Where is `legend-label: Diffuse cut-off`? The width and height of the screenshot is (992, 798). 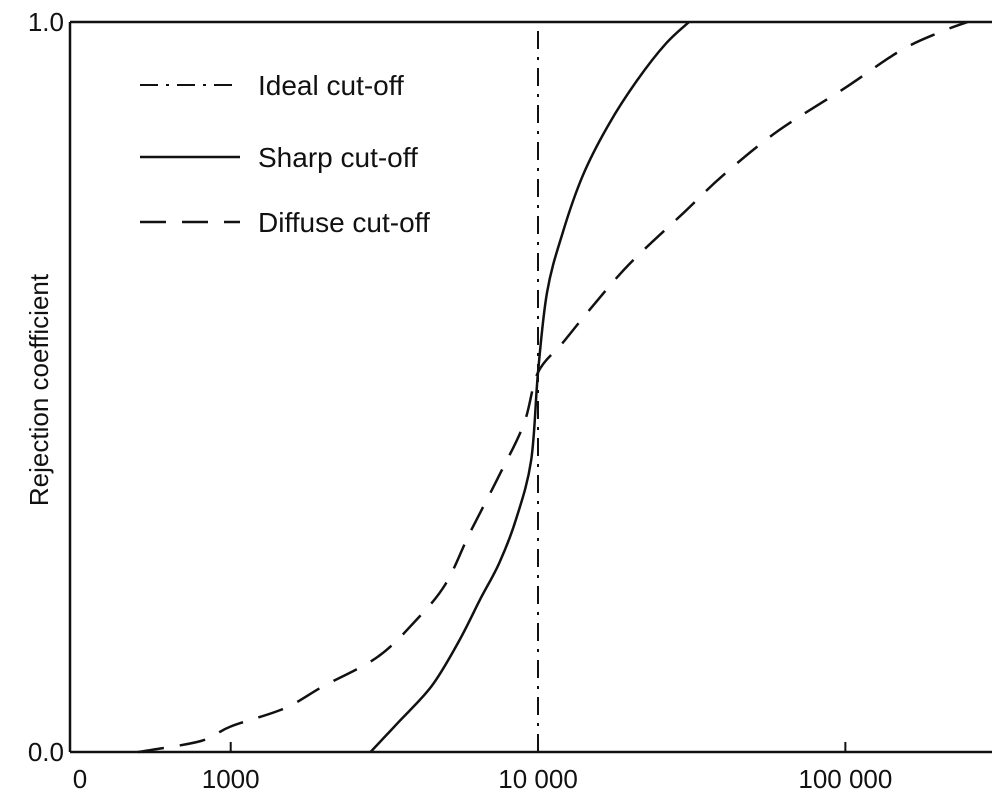
legend-label: Diffuse cut-off is located at coordinates (344, 222).